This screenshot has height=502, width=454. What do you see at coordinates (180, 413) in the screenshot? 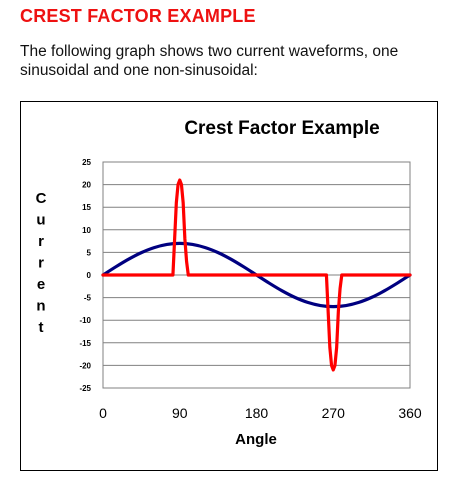
I see `x-tick-label: 90` at bounding box center [180, 413].